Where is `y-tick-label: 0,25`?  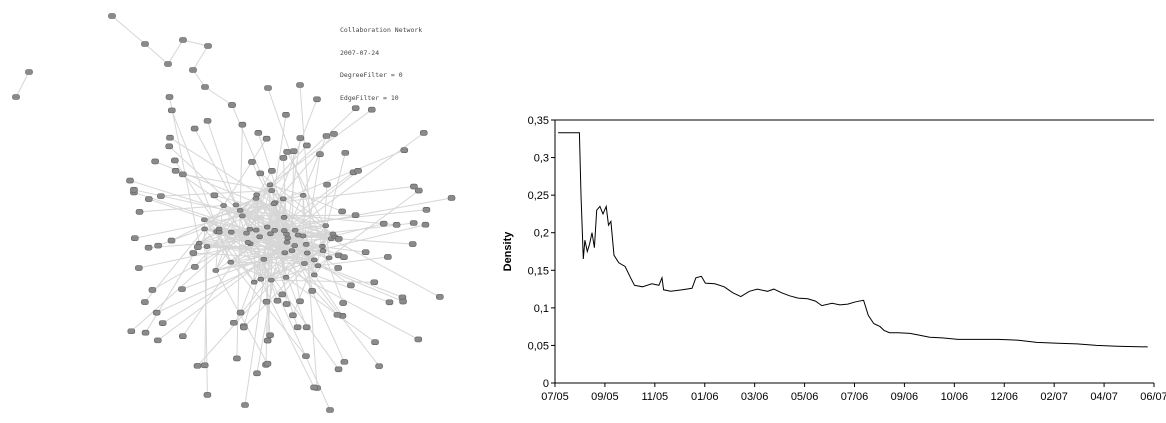
y-tick-label: 0,25 is located at coordinates (538, 196).